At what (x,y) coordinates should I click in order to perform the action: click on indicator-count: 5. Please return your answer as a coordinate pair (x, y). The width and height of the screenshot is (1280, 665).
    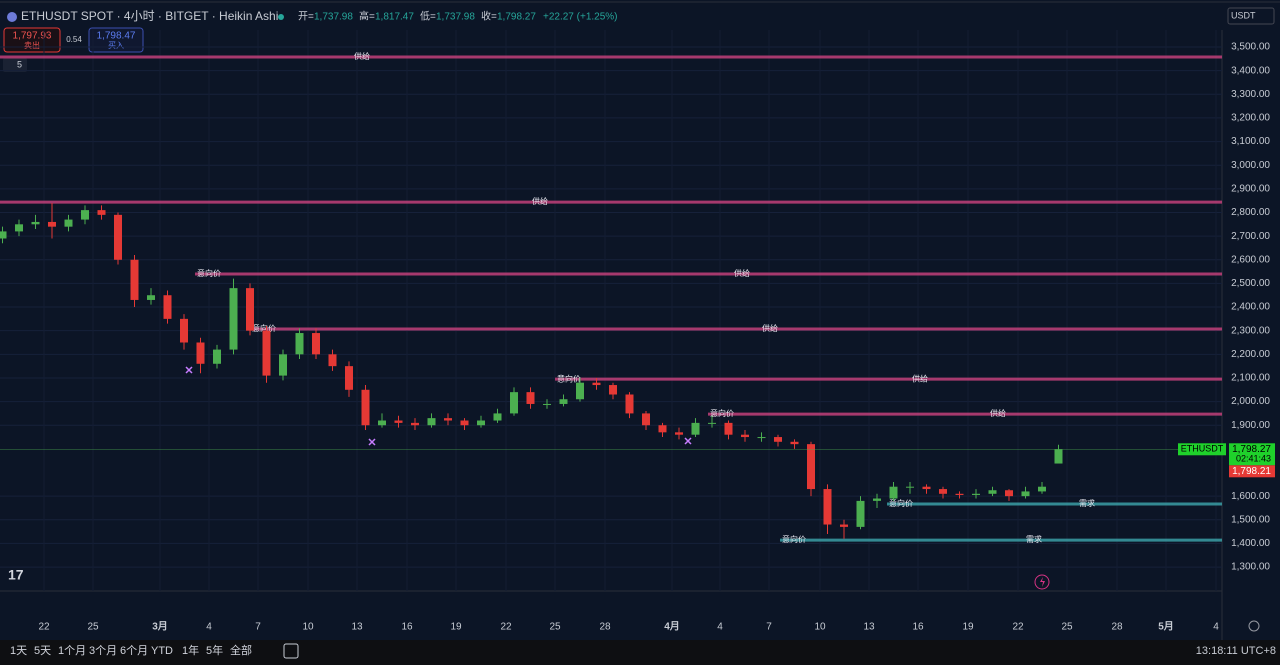
    Looking at the image, I should click on (19, 64).